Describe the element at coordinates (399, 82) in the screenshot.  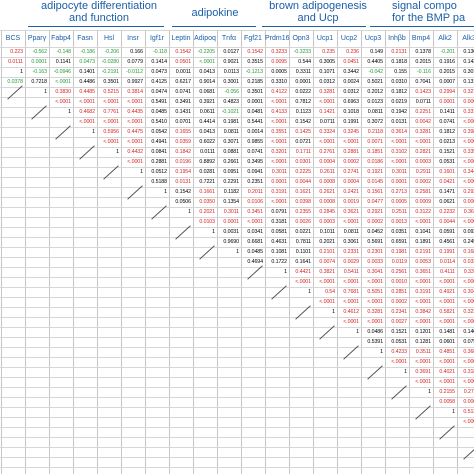
I see `table-cell: 0.0310` at that location.